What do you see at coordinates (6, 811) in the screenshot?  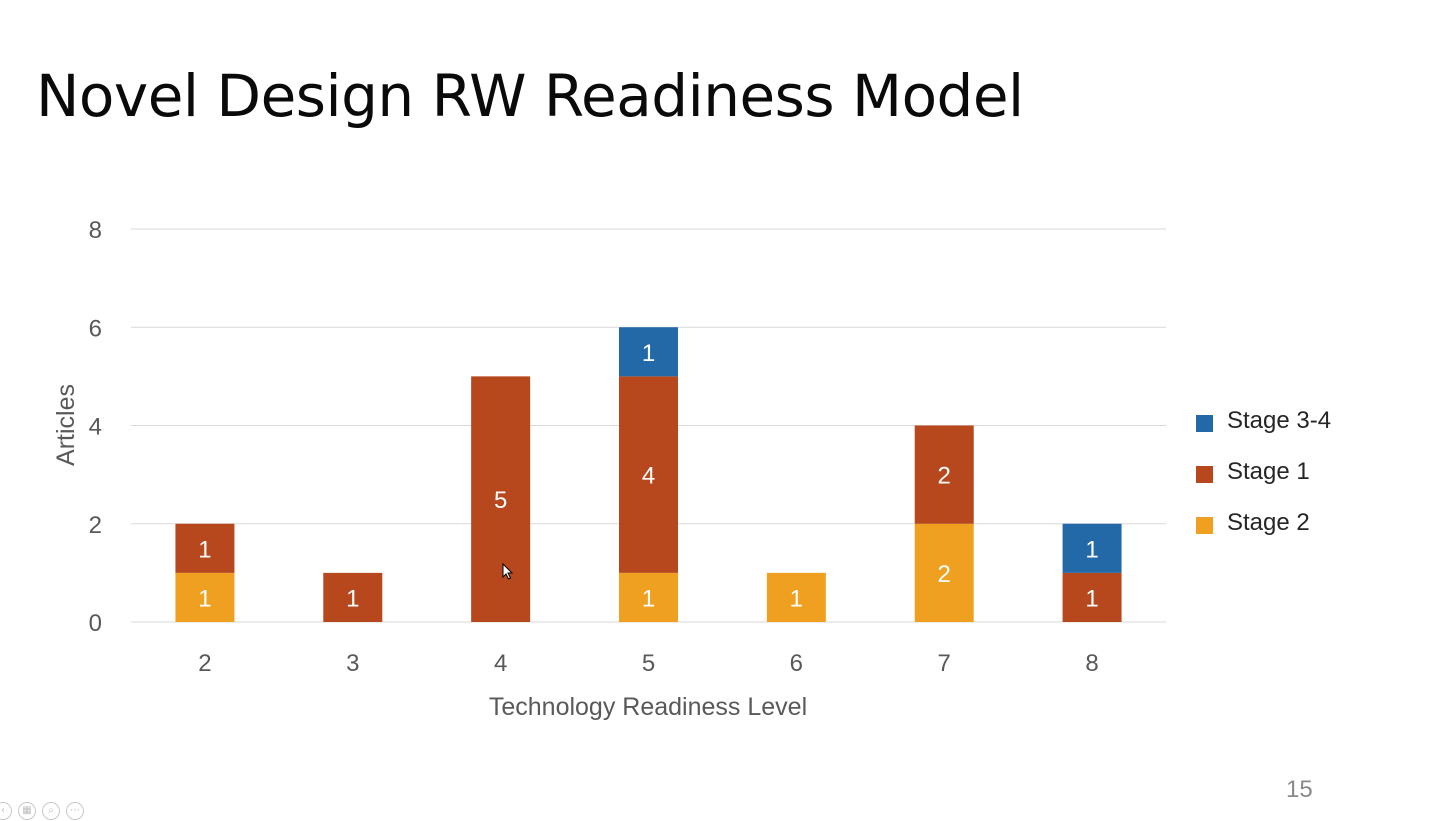 I see `previous-slide-icon: ‹` at bounding box center [6, 811].